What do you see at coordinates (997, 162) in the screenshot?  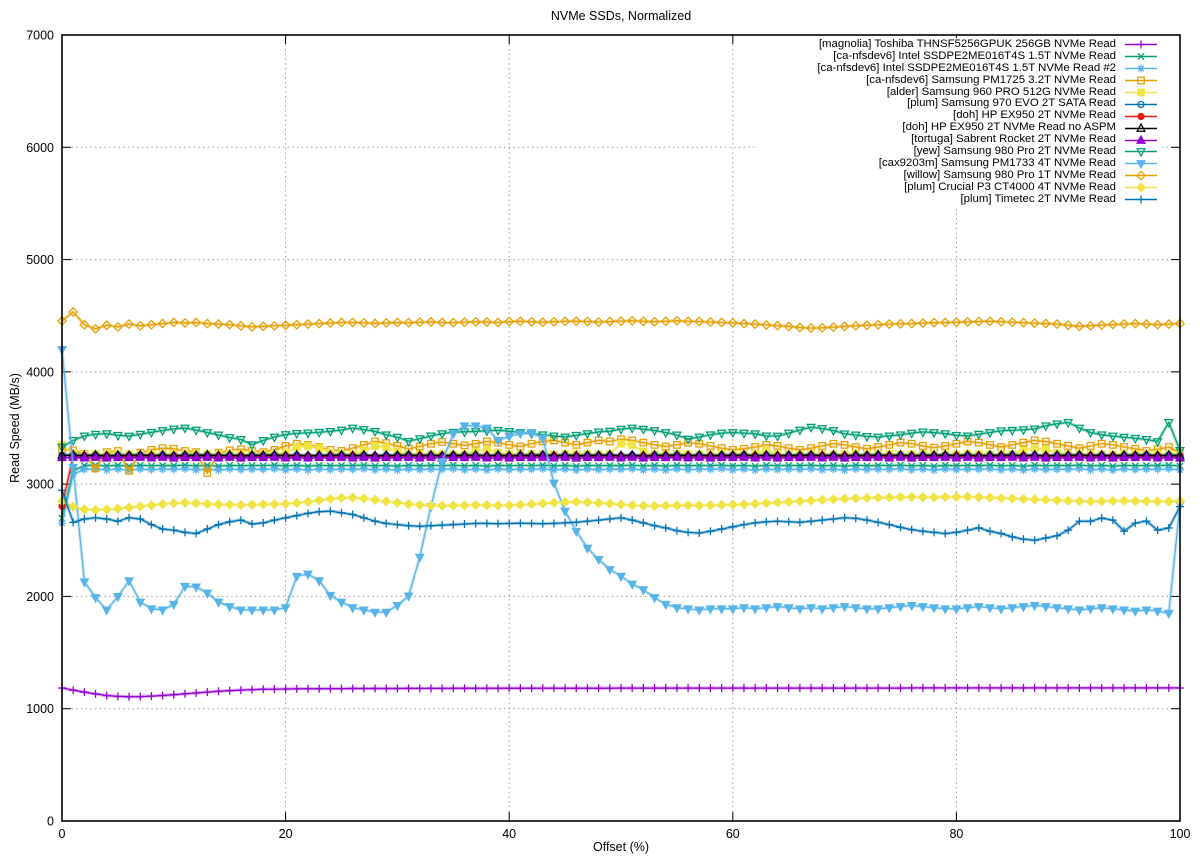 I see `legend-label: [cax9203m] Samsung PM1733 4T NVMe Read` at bounding box center [997, 162].